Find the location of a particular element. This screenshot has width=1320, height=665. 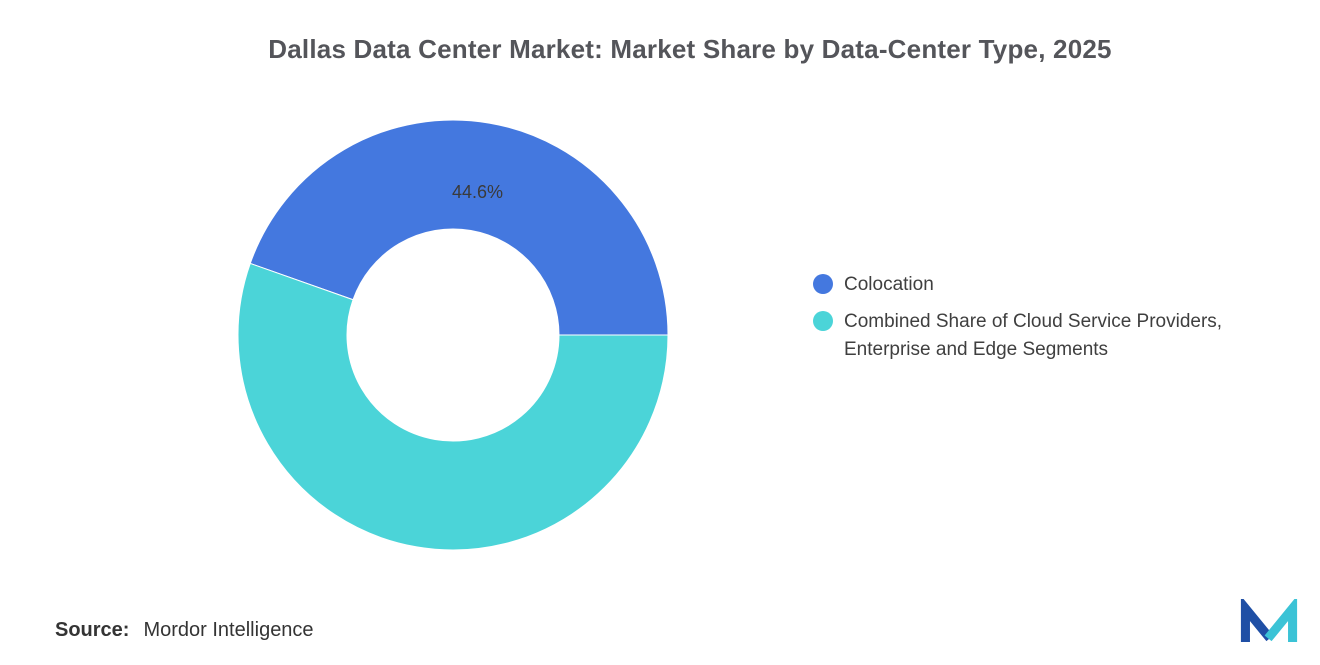

logo-left-stroke is located at coordinates (1257, 620).